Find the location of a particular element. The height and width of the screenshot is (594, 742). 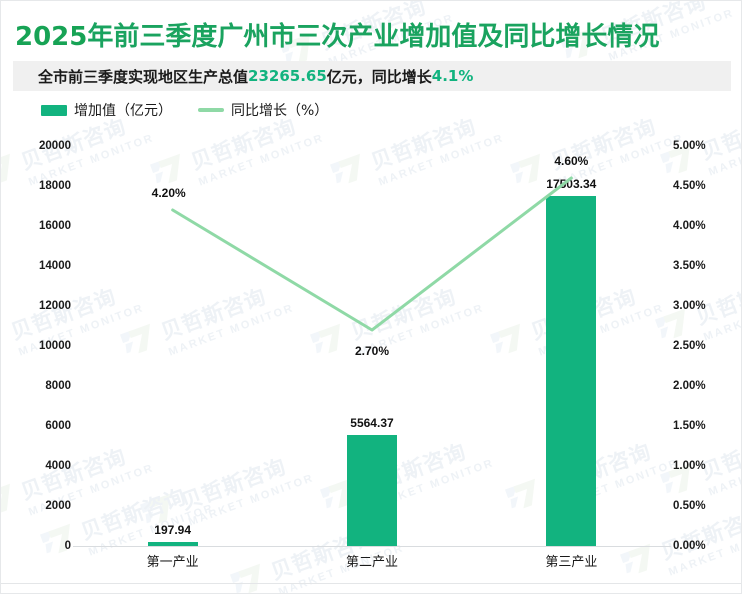

subtitle-gdp-value: 23265.65 is located at coordinates (287, 76).